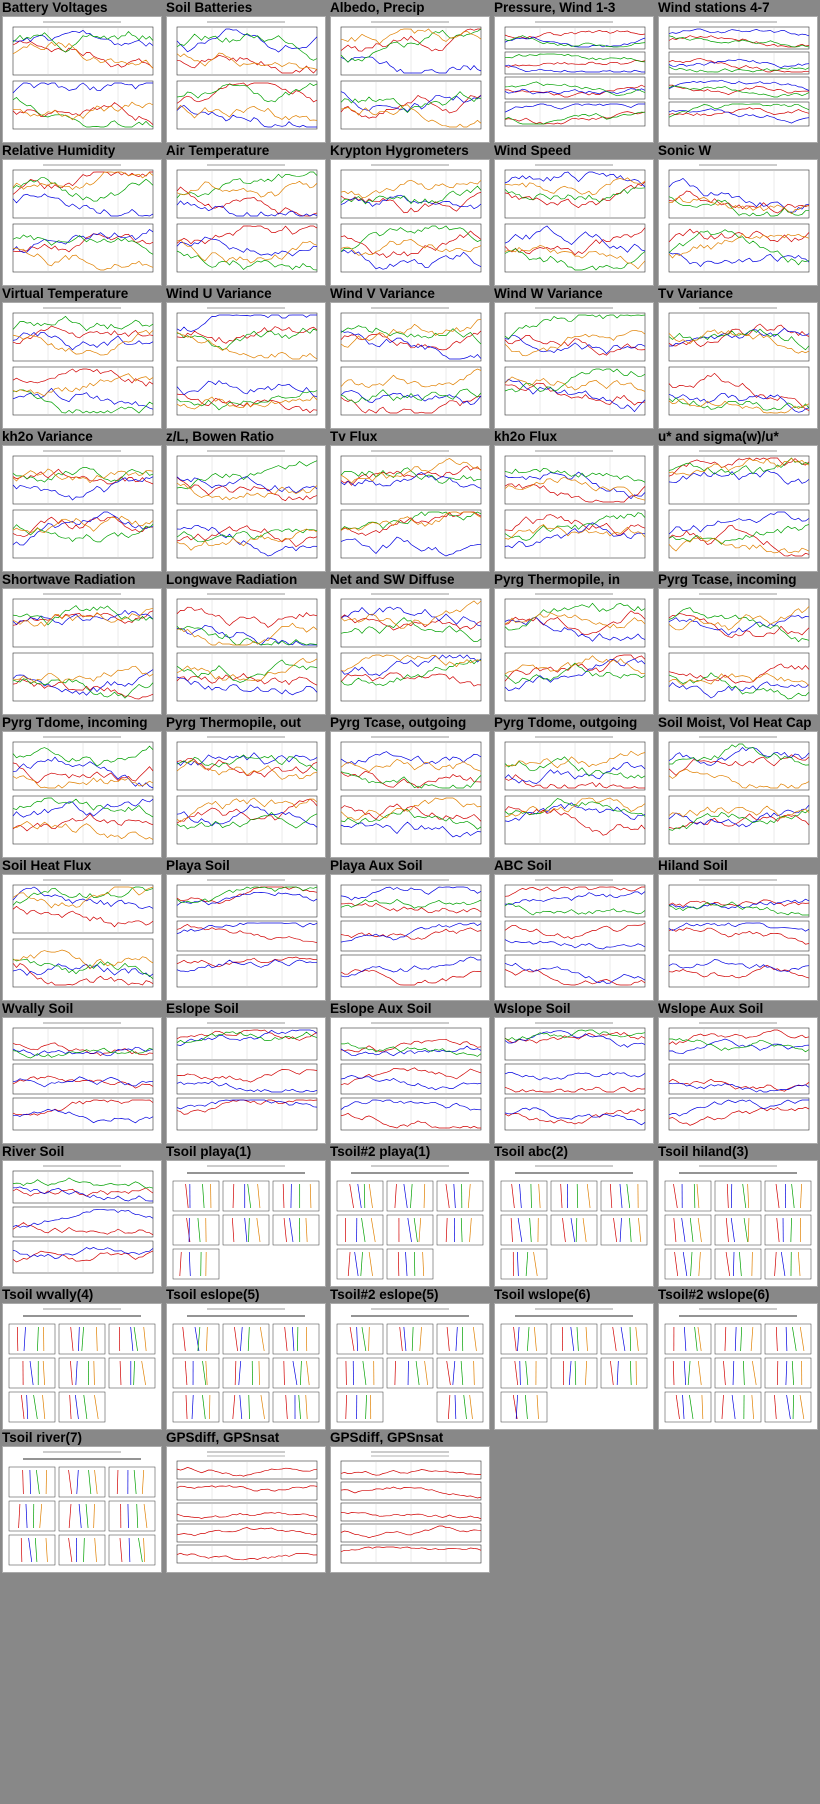 The width and height of the screenshot is (820, 1804). What do you see at coordinates (48, 1294) in the screenshot?
I see `thumbnail-title: Tsoil wvally(4)` at bounding box center [48, 1294].